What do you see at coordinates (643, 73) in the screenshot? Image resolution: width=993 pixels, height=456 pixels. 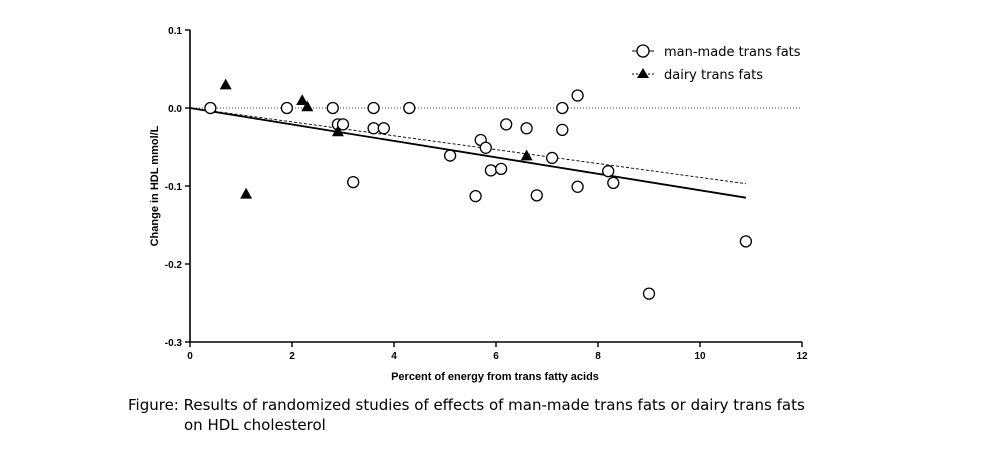 I see `legend-dairy-marker` at bounding box center [643, 73].